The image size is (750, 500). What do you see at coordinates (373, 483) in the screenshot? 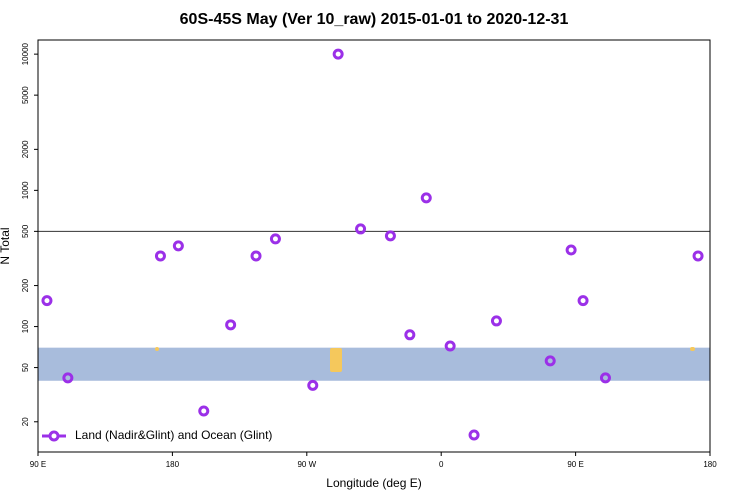
I see `x-axis-label: Longitude (deg E)` at bounding box center [373, 483].